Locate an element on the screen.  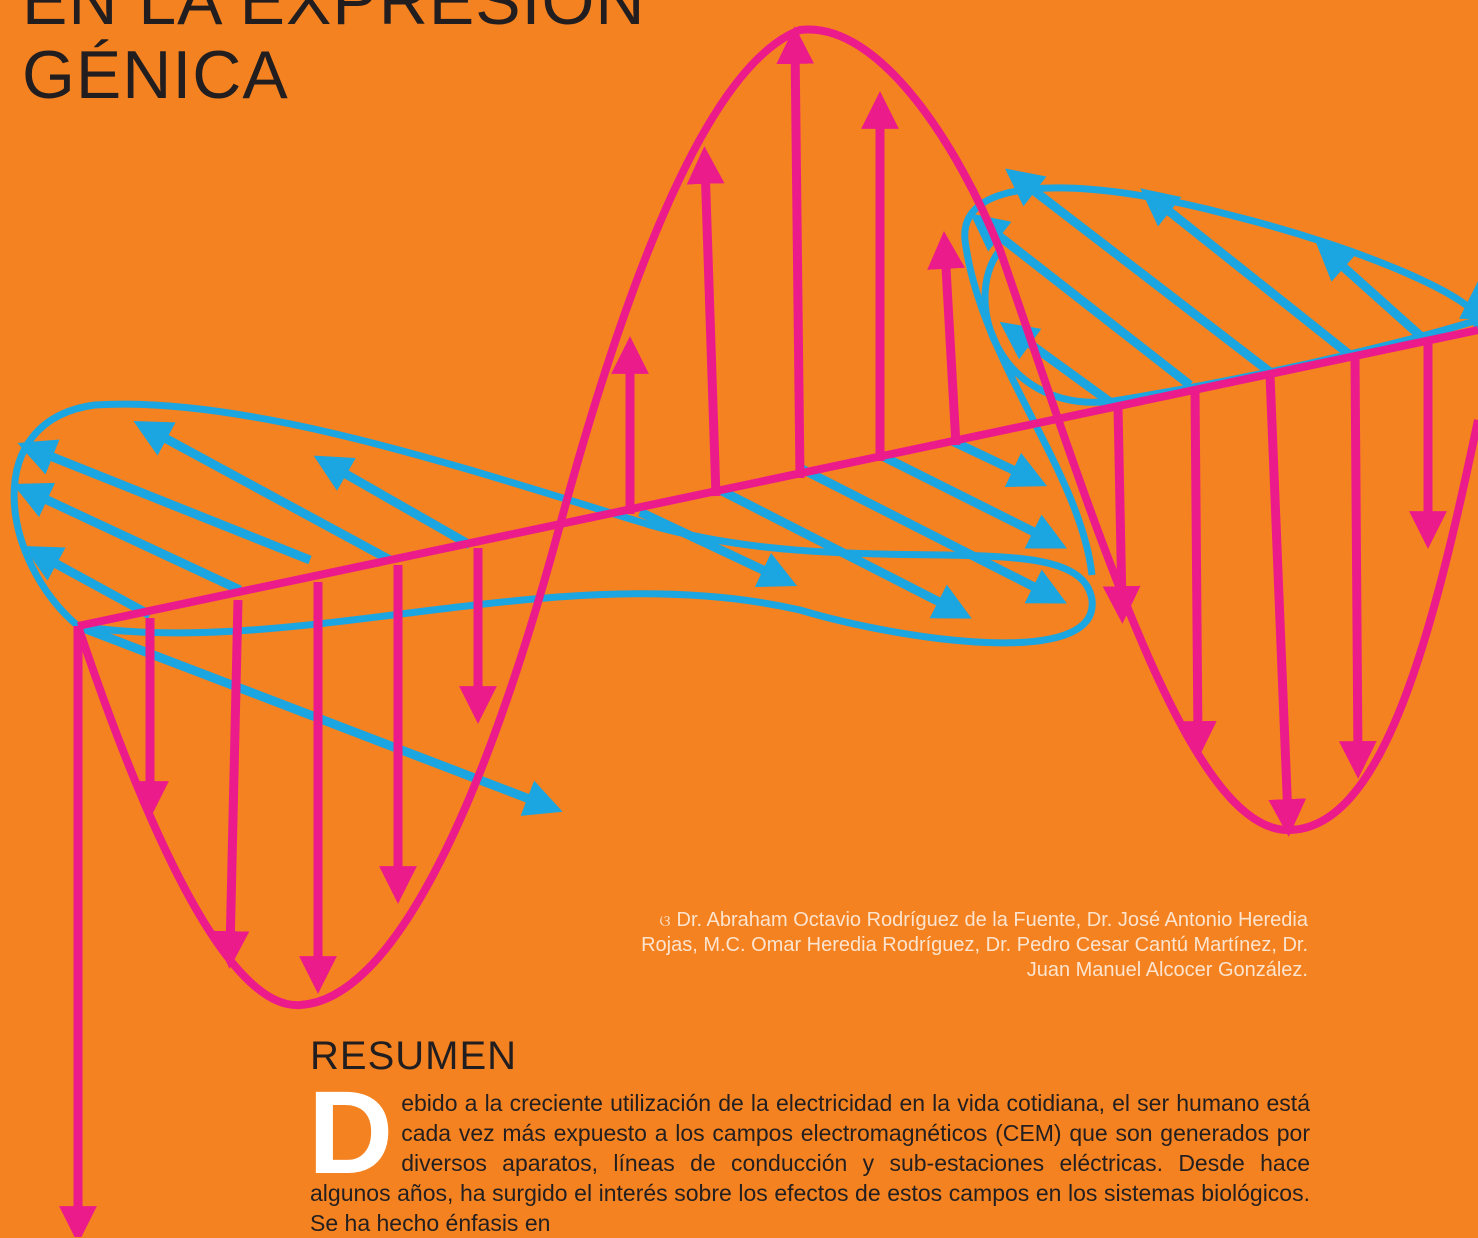
magnetic-loop-right is located at coordinates (1219, 380).